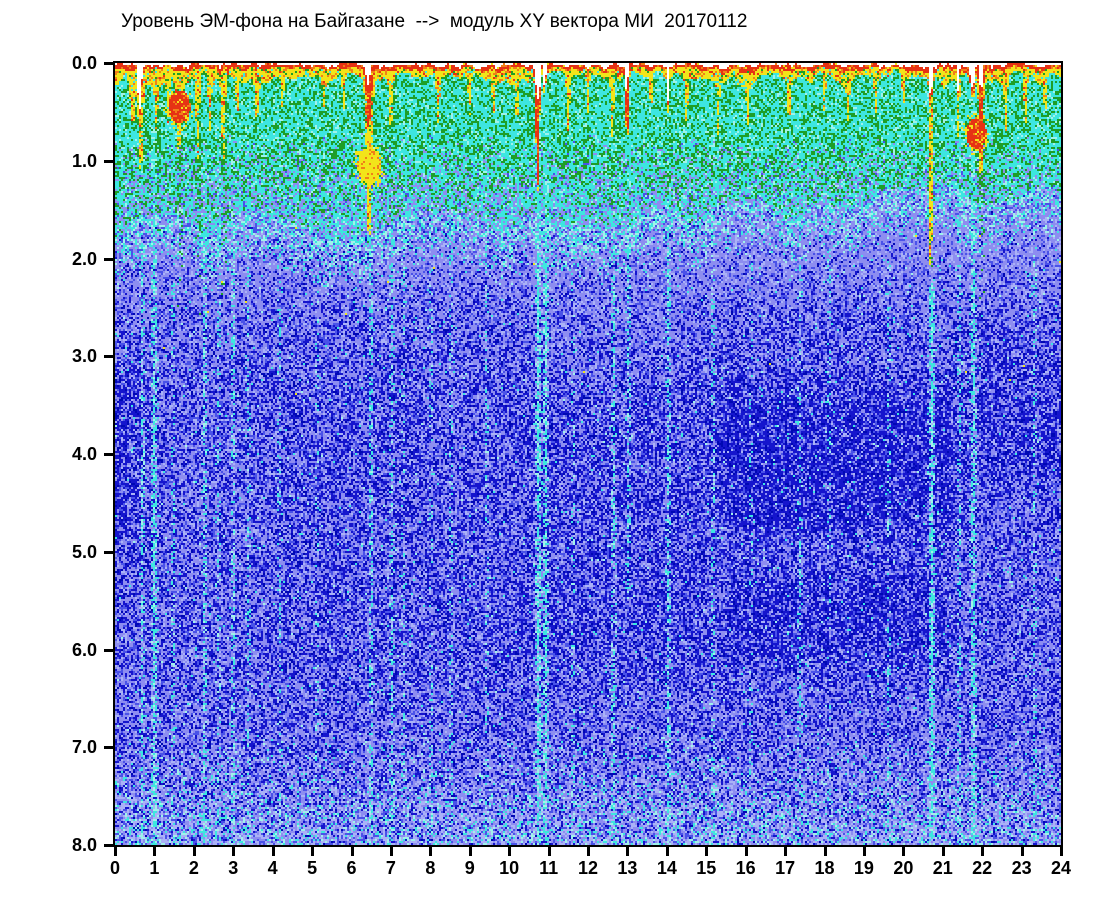  What do you see at coordinates (84, 845) in the screenshot?
I see `y-tick-label: 8.0` at bounding box center [84, 845].